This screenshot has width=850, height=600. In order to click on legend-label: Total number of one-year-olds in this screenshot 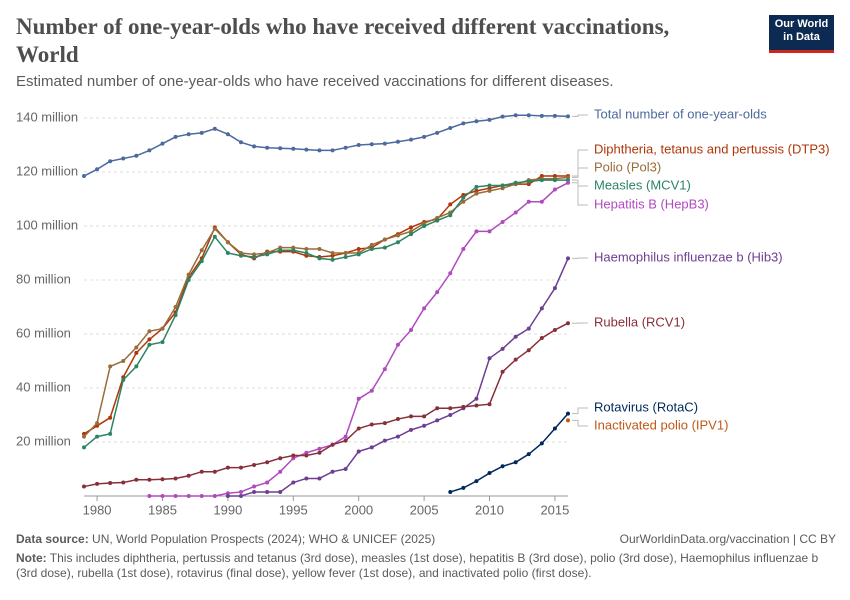, I will do `click(680, 113)`.